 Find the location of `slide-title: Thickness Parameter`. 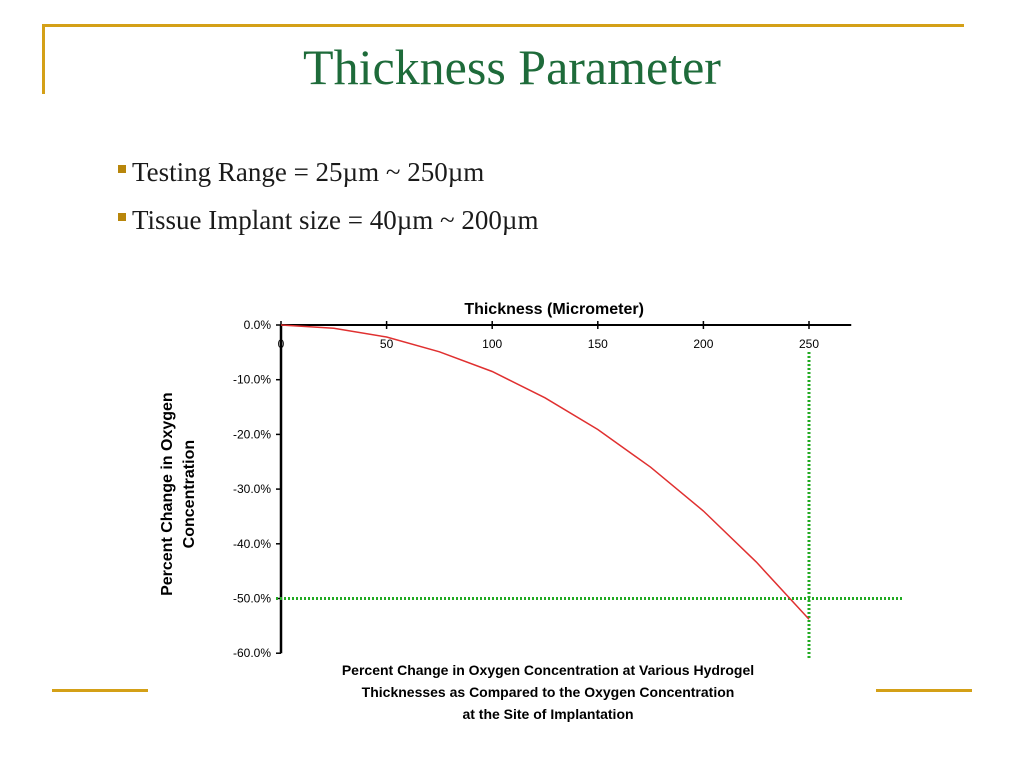

slide-title: Thickness Parameter is located at coordinates (512, 67).